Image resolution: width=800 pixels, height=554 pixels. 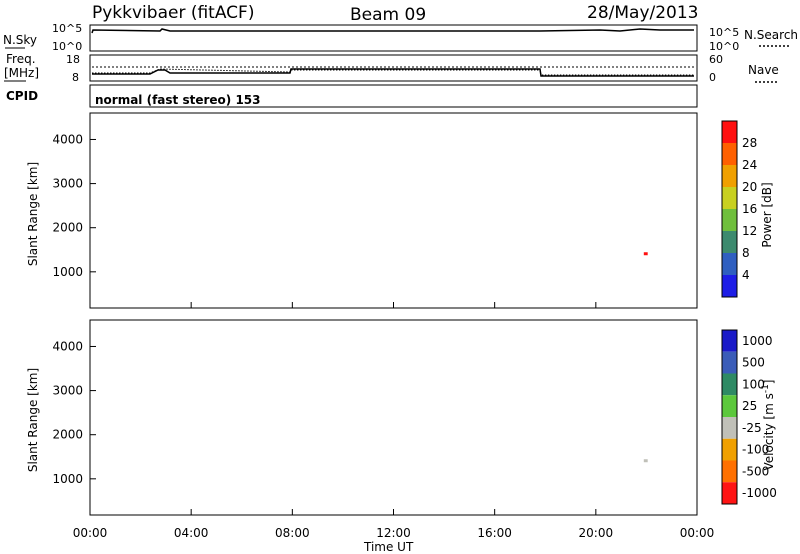 What do you see at coordinates (749, 209) in the screenshot?
I see `power-cbar-tick: 16` at bounding box center [749, 209].